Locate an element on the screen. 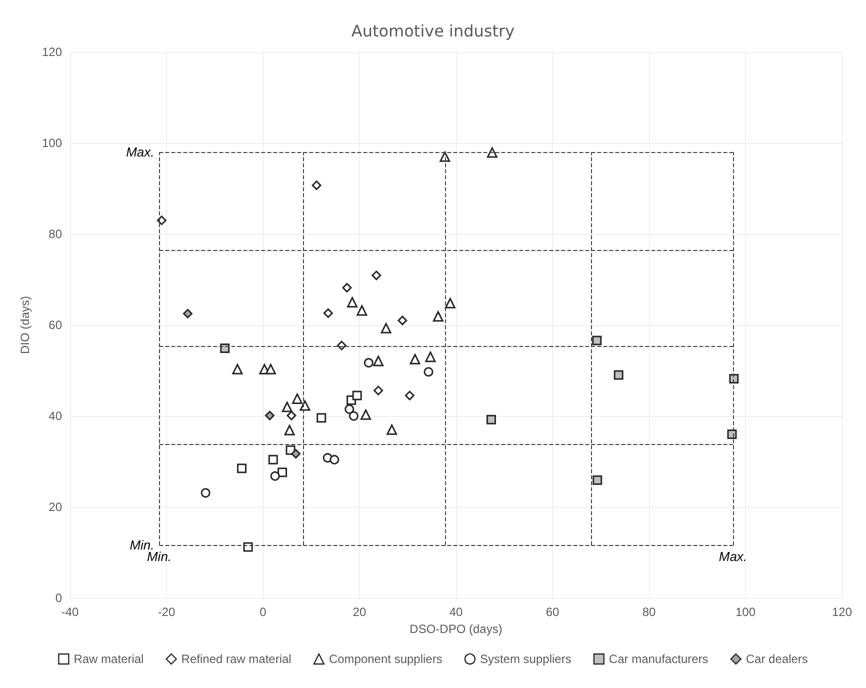 This screenshot has height=688, width=866. x-axis-title: DSO-DPO (days) is located at coordinates (456, 629).